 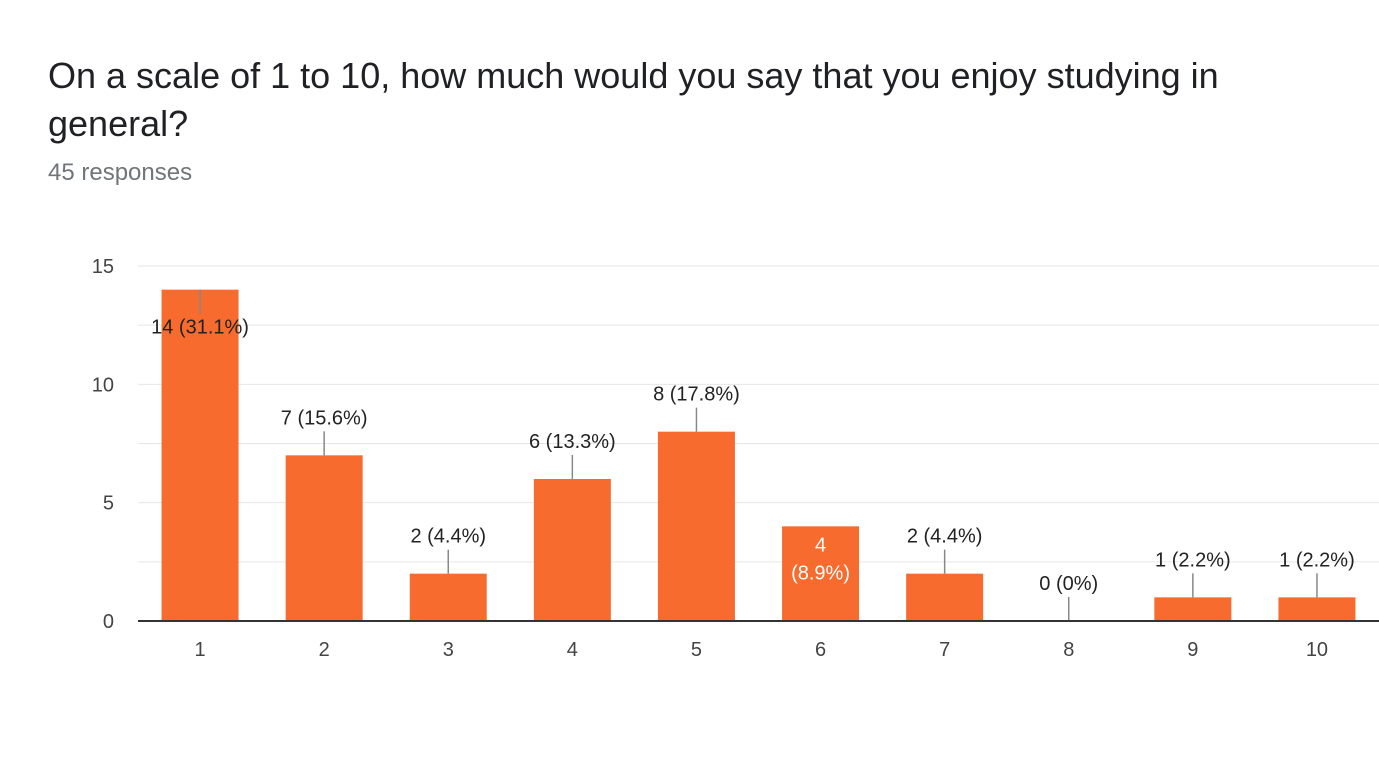 What do you see at coordinates (448, 650) in the screenshot?
I see `x-tick-label: 3` at bounding box center [448, 650].